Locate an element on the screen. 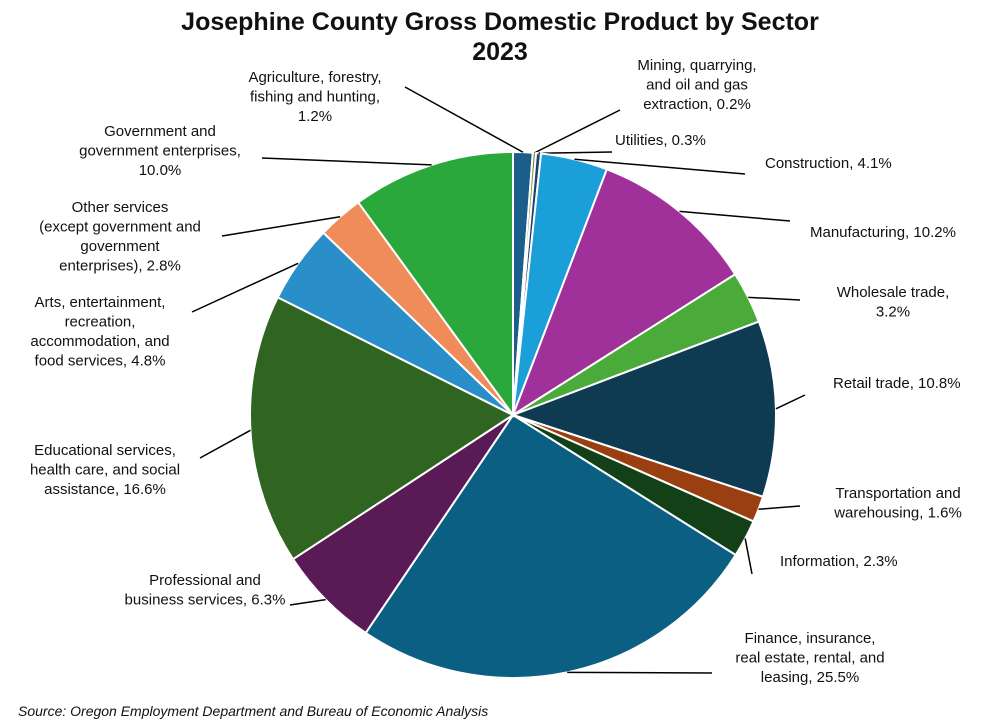 The width and height of the screenshot is (1000, 725). slice-label: Construction, 4.1% is located at coordinates (828, 163).